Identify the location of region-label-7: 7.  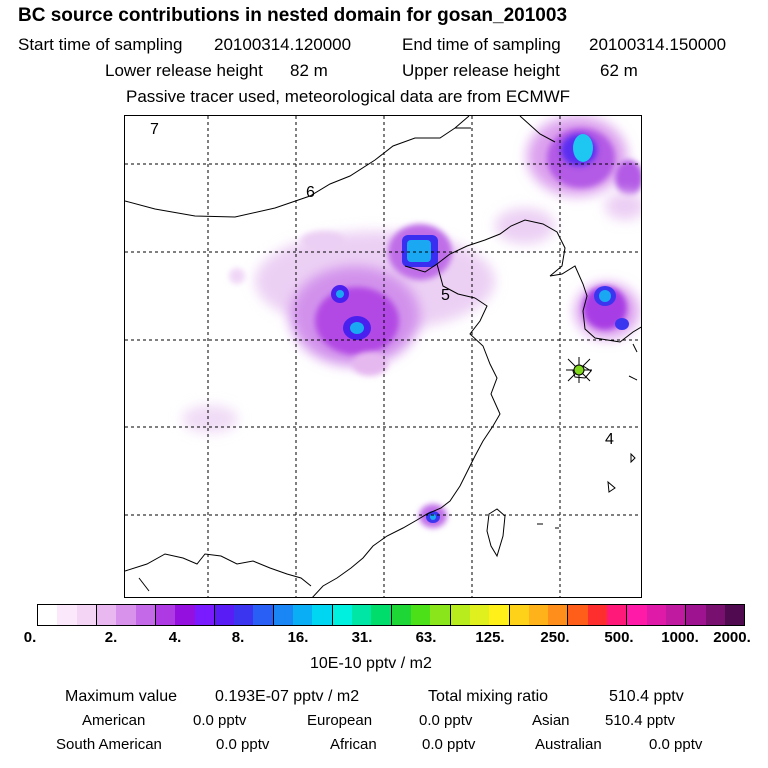
(154, 129).